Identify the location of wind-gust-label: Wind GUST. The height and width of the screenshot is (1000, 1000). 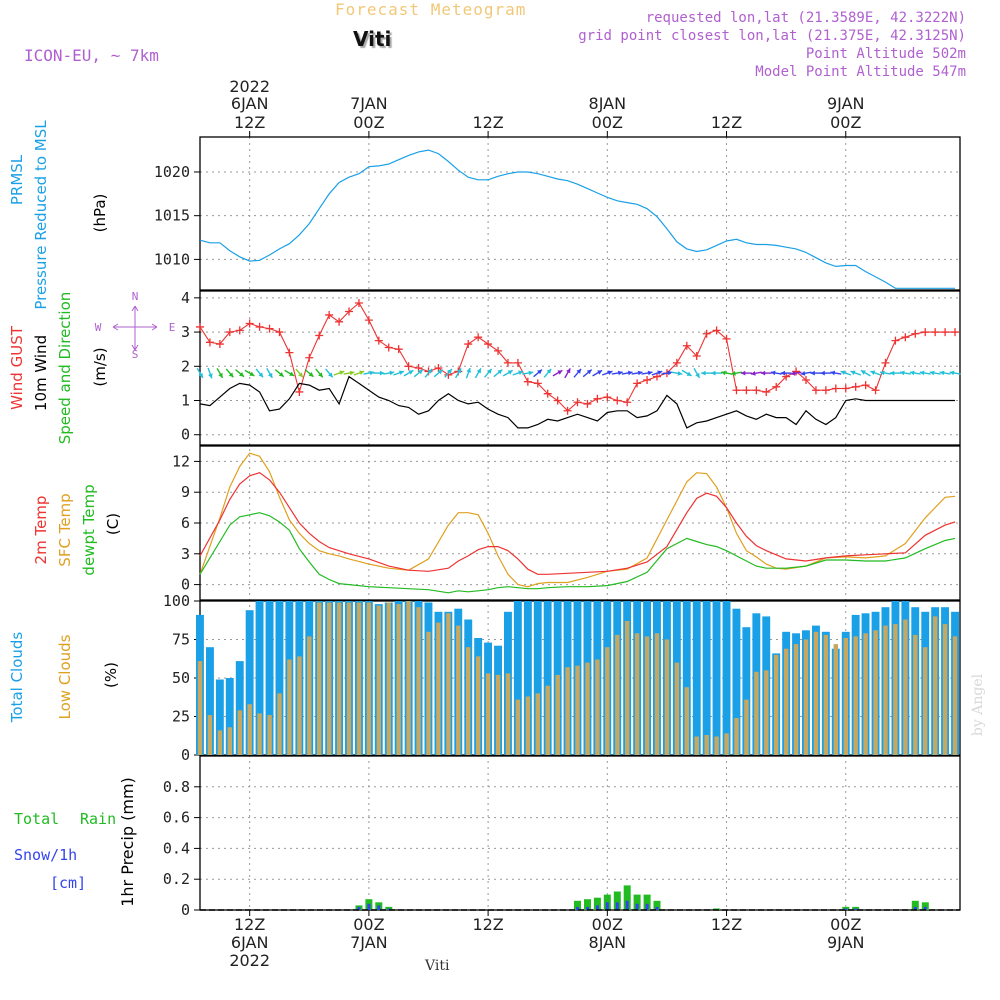
(17, 367).